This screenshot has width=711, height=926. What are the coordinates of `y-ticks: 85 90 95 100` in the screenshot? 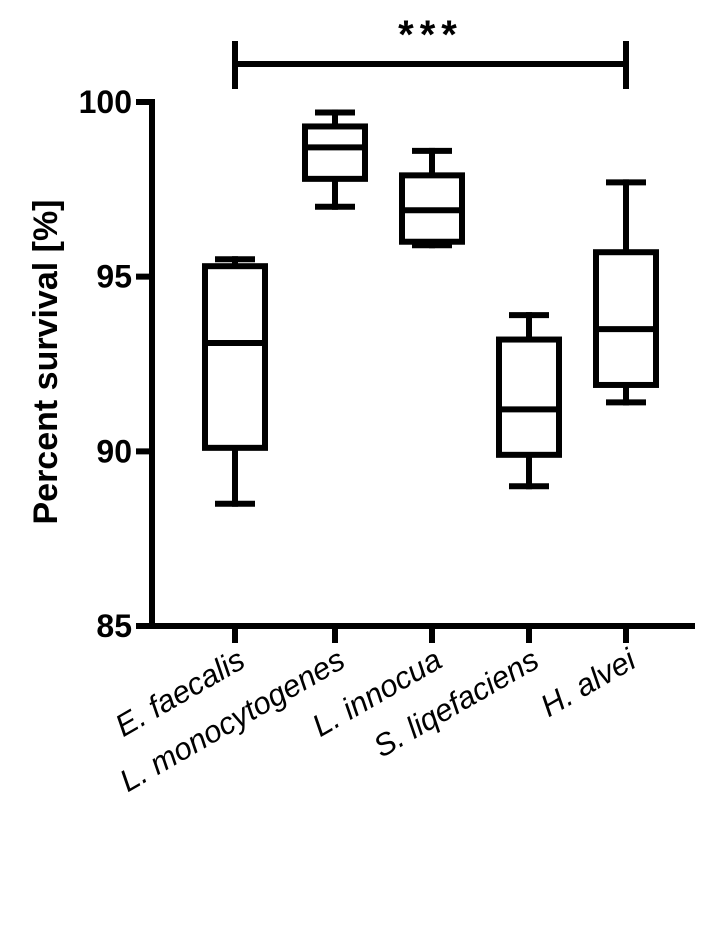 It's located at (117, 364).